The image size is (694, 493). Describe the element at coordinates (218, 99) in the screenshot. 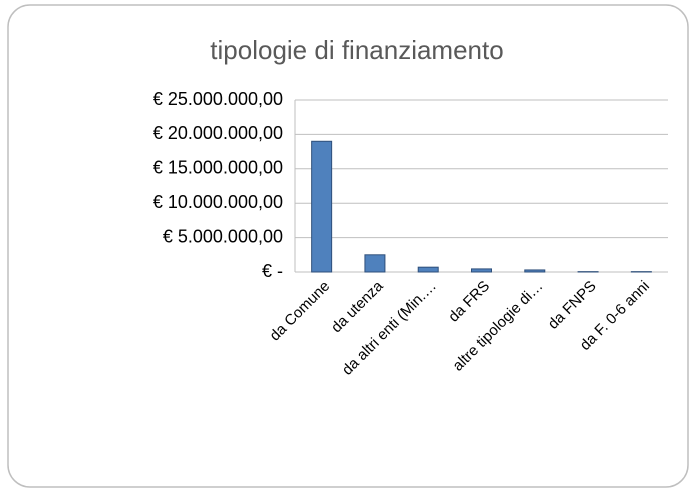

I see `y-tick-label: € 25.000.000,00` at that location.